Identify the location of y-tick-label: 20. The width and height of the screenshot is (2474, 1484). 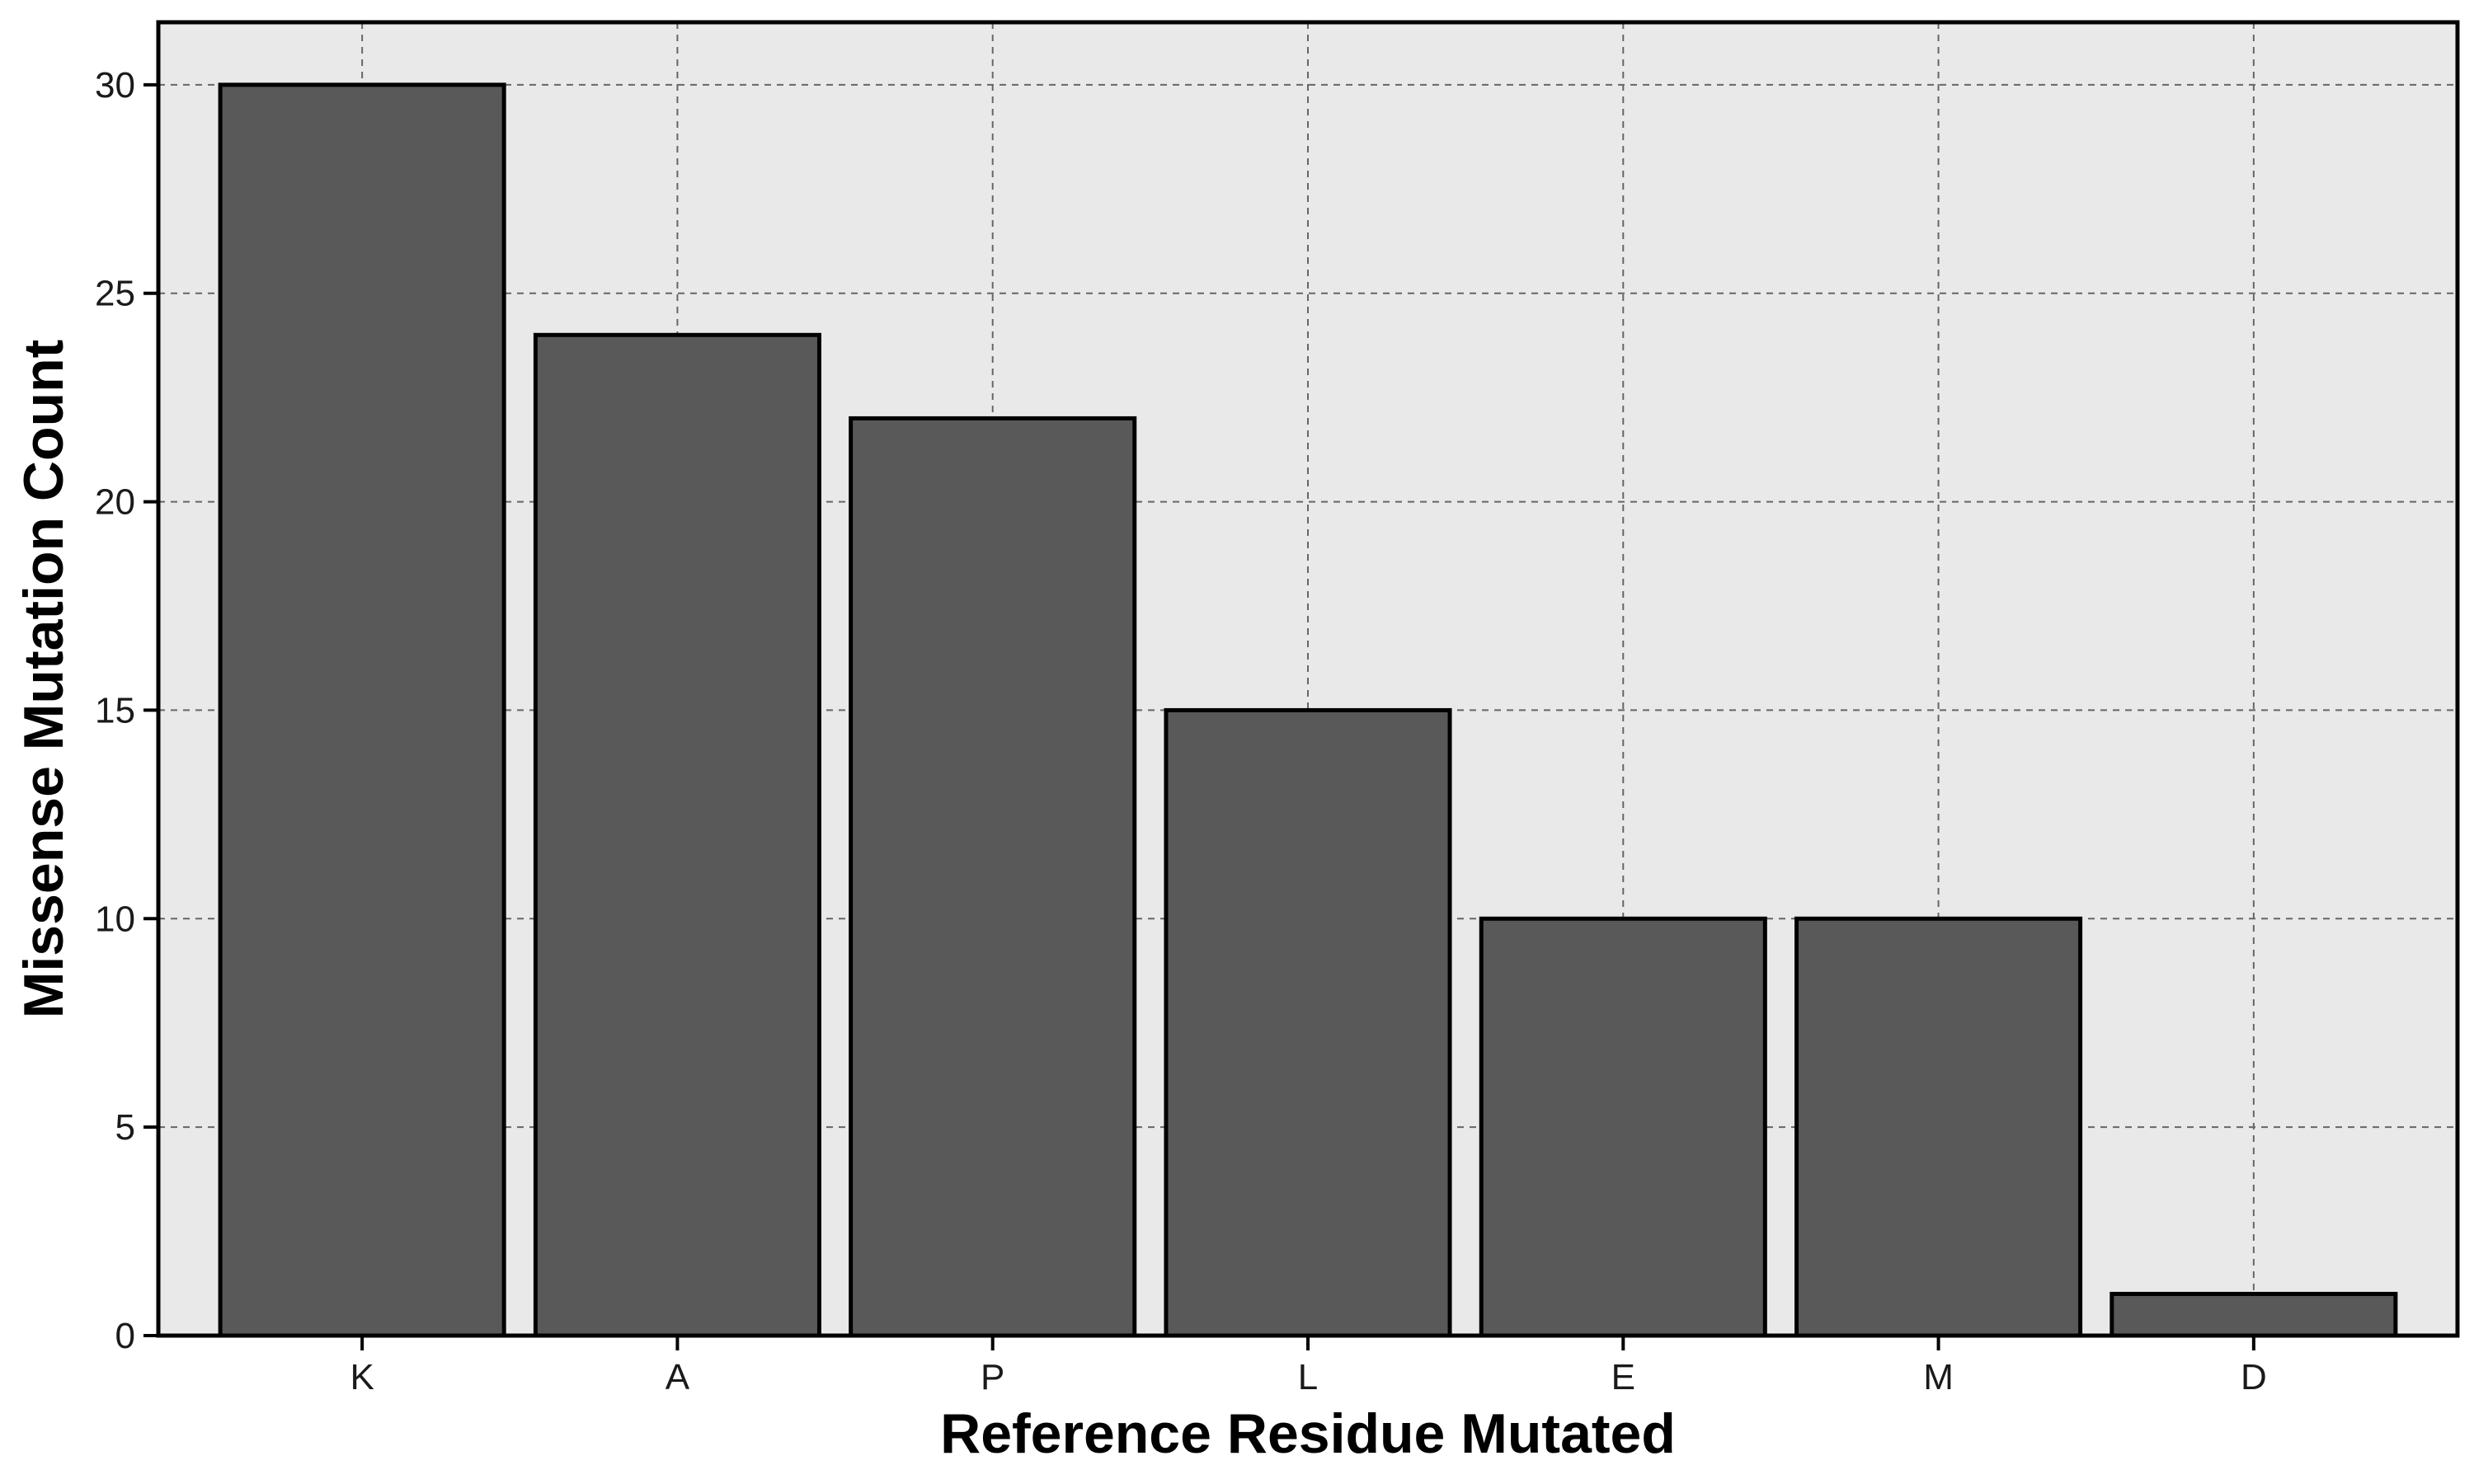
(115, 502).